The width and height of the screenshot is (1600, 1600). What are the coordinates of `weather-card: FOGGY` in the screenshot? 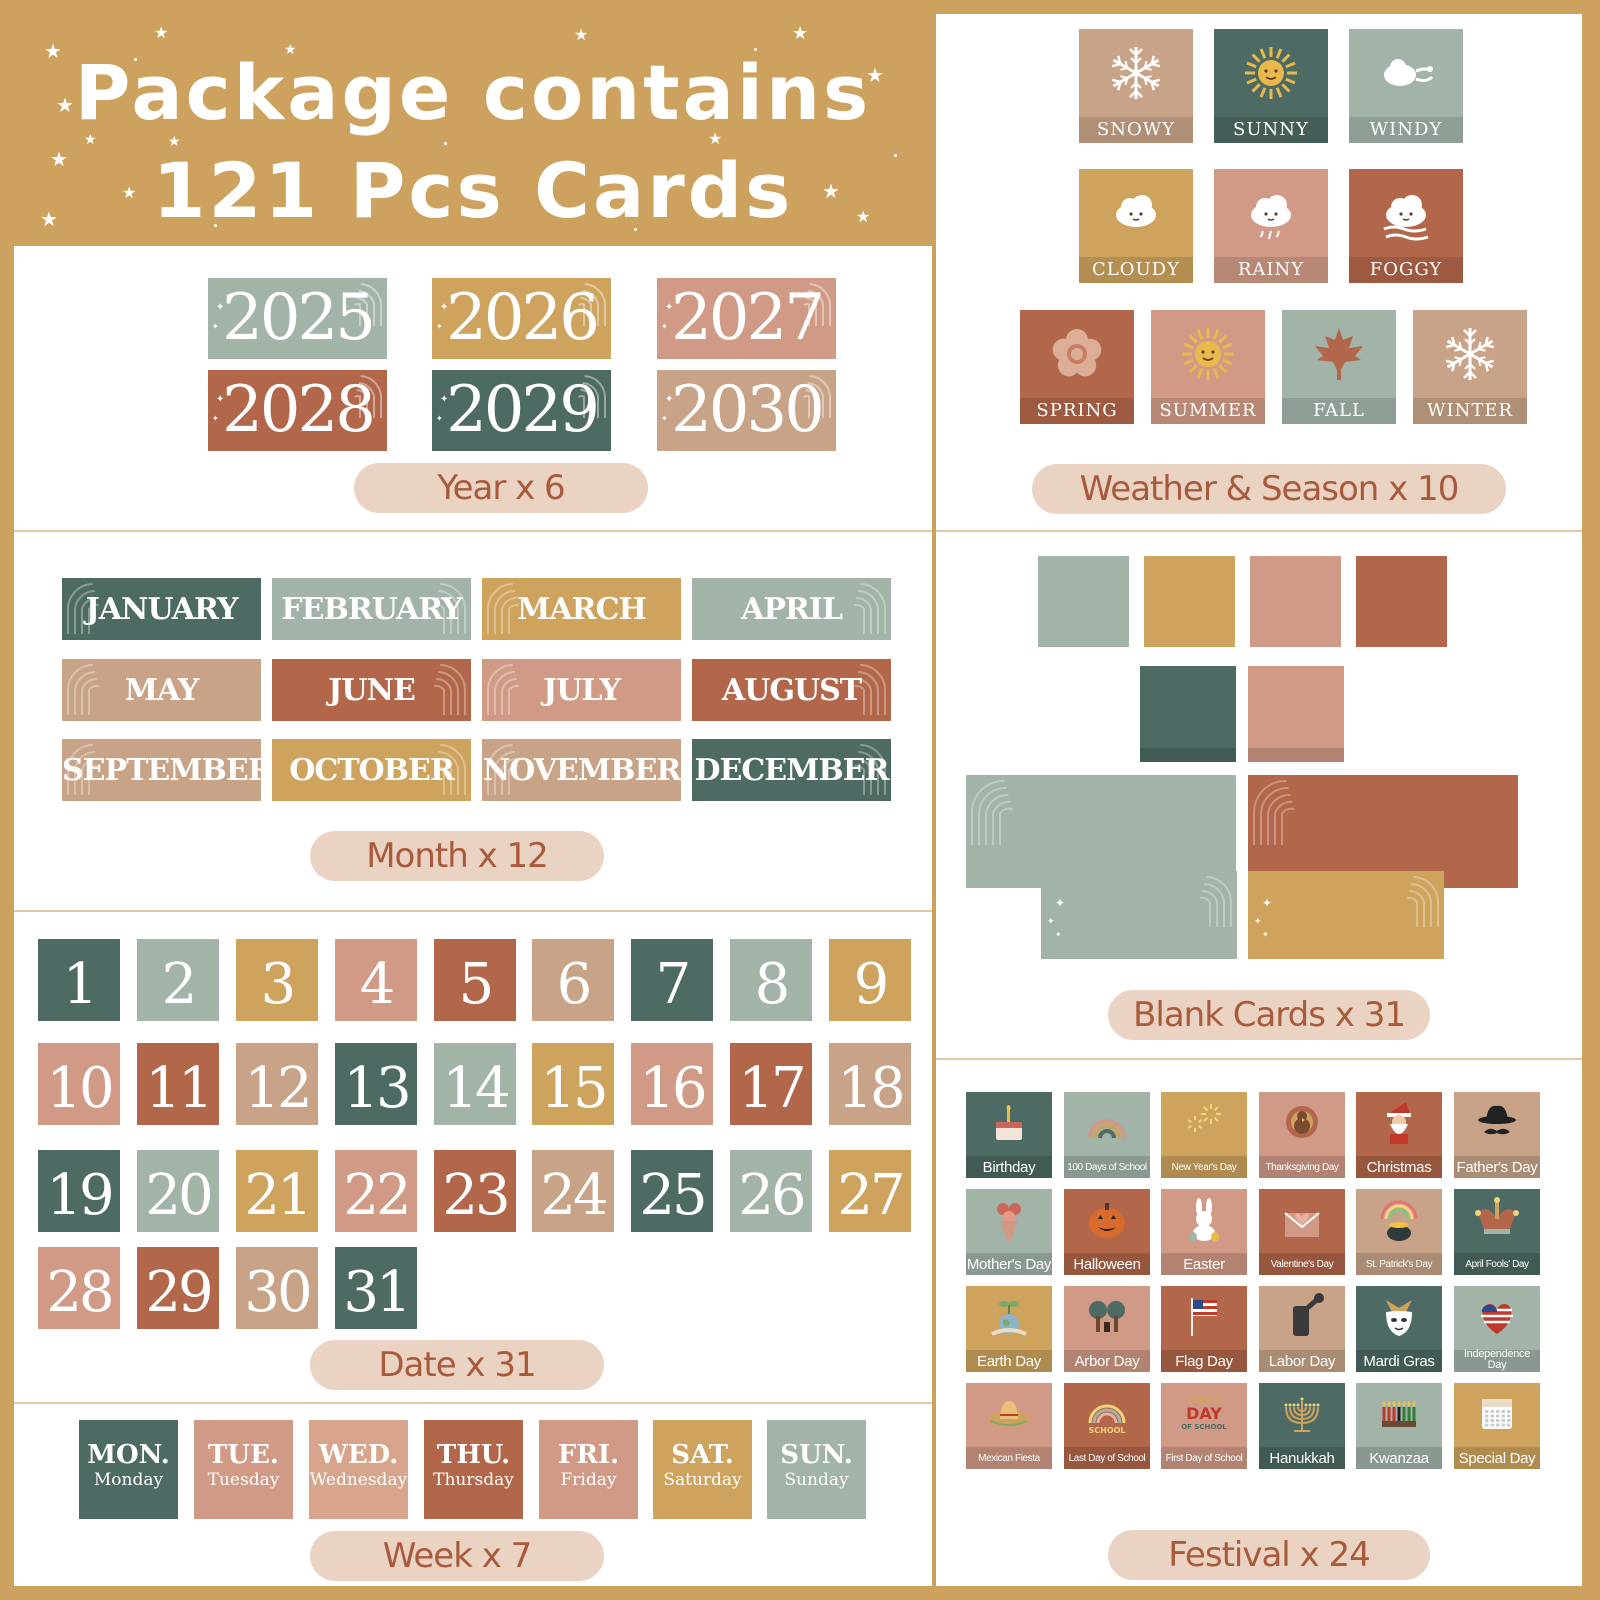 It's located at (1406, 226).